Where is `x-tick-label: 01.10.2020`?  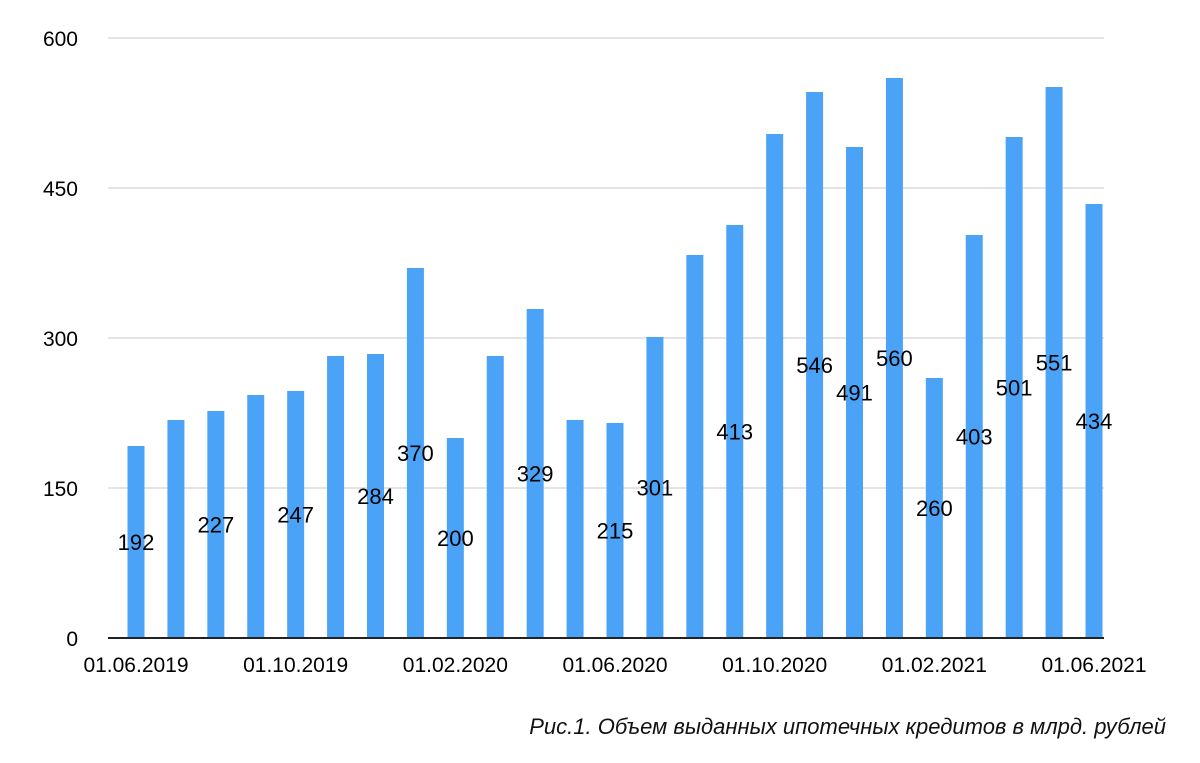
x-tick-label: 01.10.2020 is located at coordinates (774, 665).